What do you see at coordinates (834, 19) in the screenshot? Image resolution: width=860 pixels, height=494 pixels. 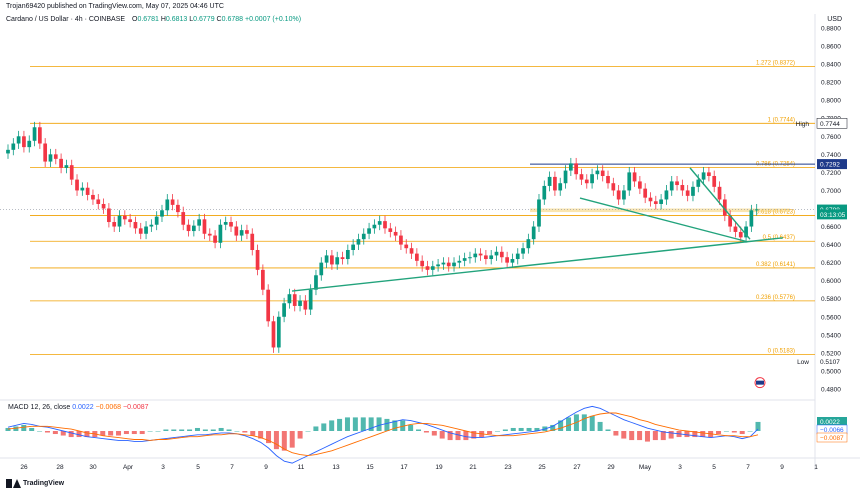 I see `currency-label: USD` at bounding box center [834, 19].